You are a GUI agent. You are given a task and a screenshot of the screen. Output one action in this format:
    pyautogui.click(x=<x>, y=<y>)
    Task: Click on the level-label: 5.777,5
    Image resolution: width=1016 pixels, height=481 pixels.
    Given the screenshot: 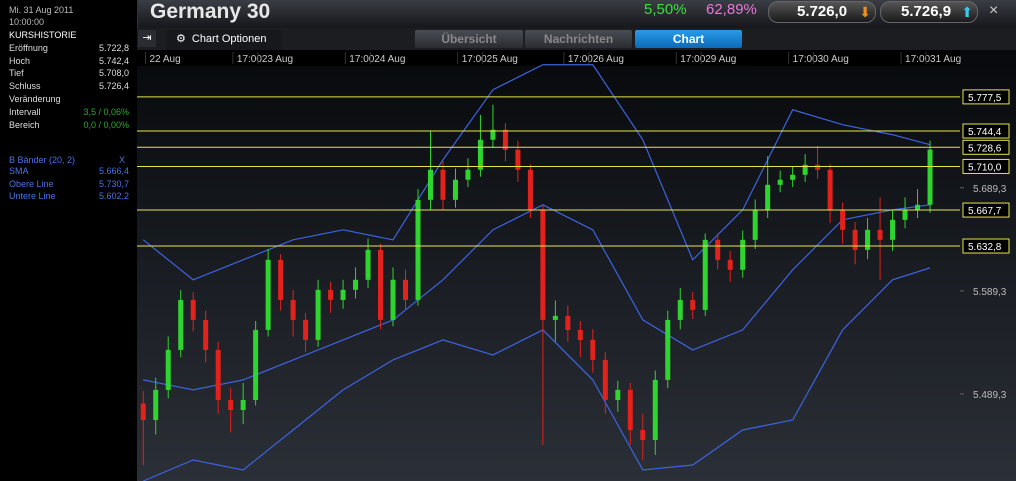 What is the action you would take?
    pyautogui.click(x=985, y=98)
    